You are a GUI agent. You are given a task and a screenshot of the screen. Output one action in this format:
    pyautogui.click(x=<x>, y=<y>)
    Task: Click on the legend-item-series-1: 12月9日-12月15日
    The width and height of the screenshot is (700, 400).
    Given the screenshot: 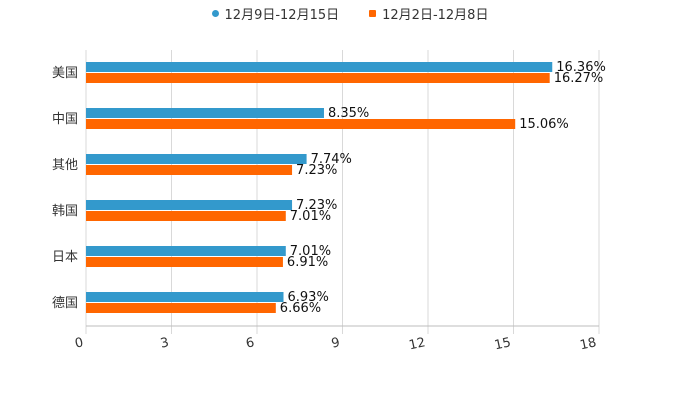 What is the action you would take?
    pyautogui.click(x=275, y=13)
    